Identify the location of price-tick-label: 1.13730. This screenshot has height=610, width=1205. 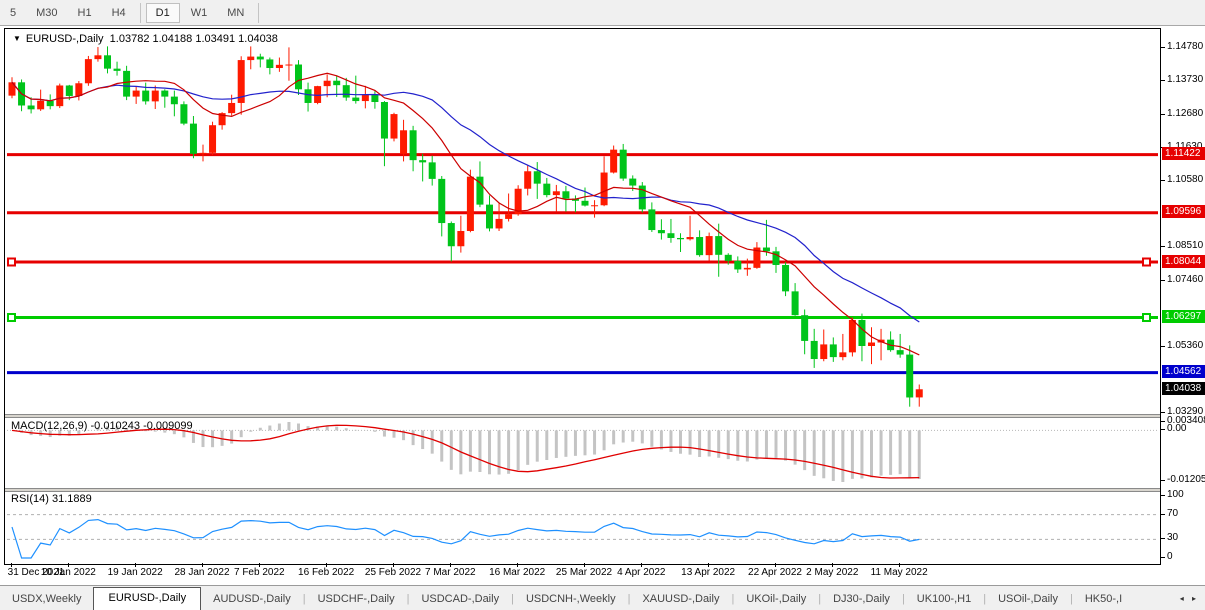
(1185, 80).